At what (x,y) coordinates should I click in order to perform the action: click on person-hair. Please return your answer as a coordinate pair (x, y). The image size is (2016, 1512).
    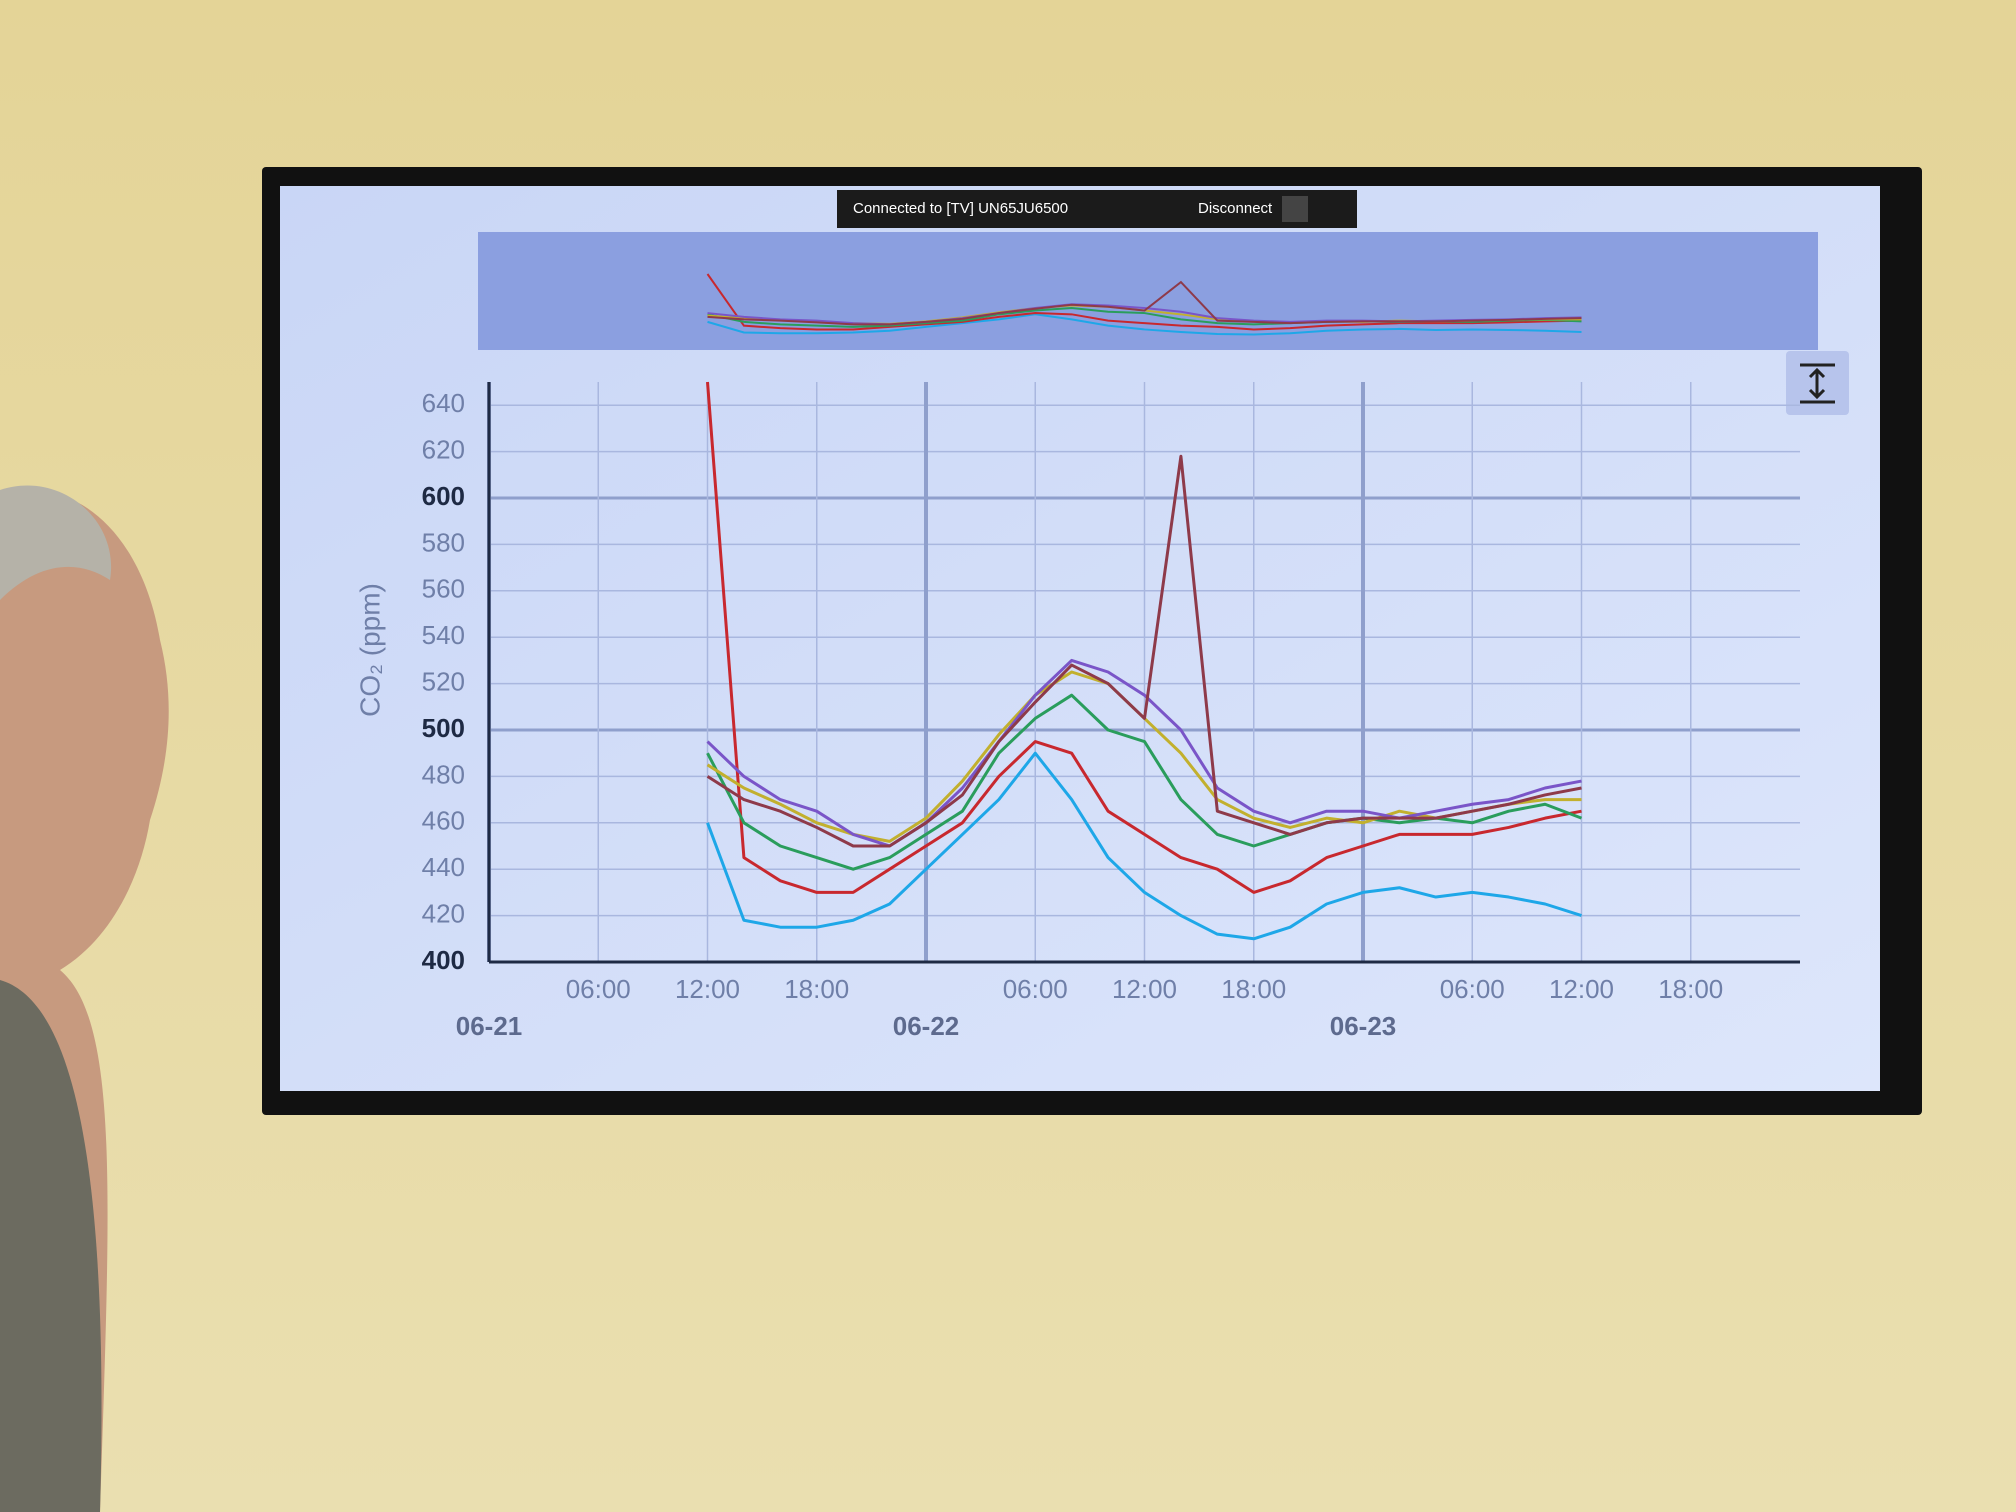
    Looking at the image, I should click on (56, 542).